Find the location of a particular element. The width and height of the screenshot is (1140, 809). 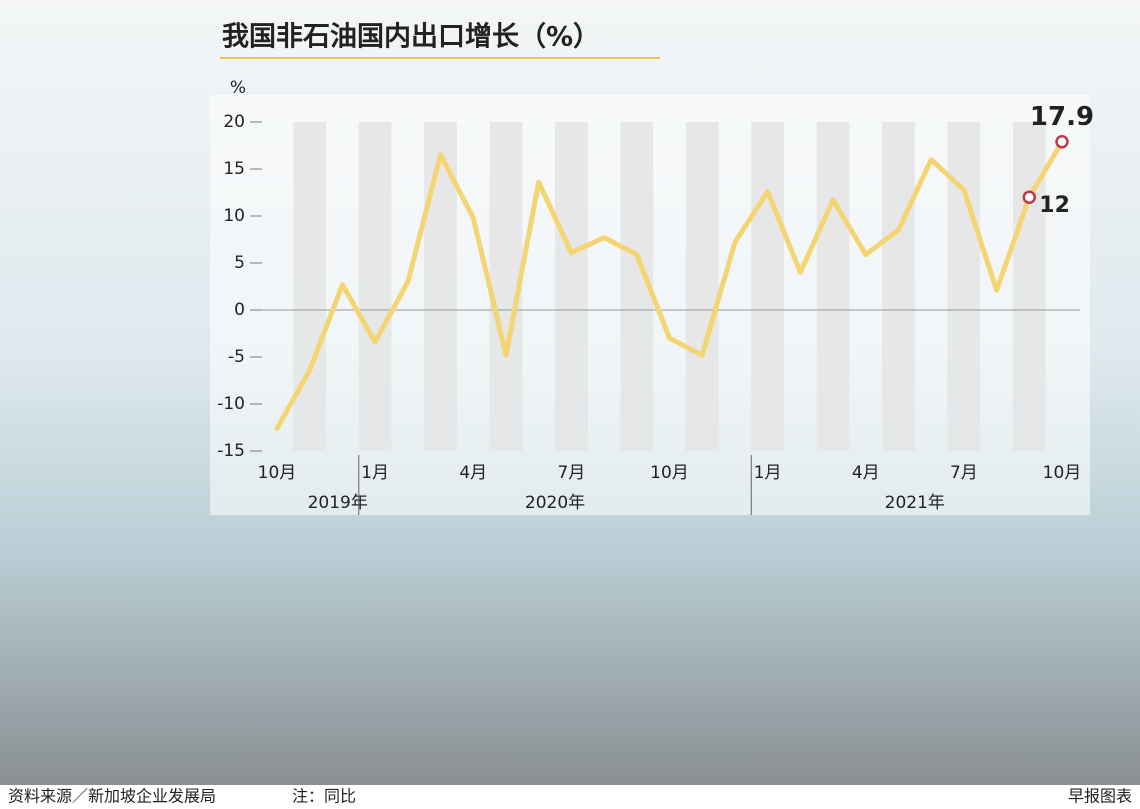

y-tick-label: -10 is located at coordinates (231, 404).